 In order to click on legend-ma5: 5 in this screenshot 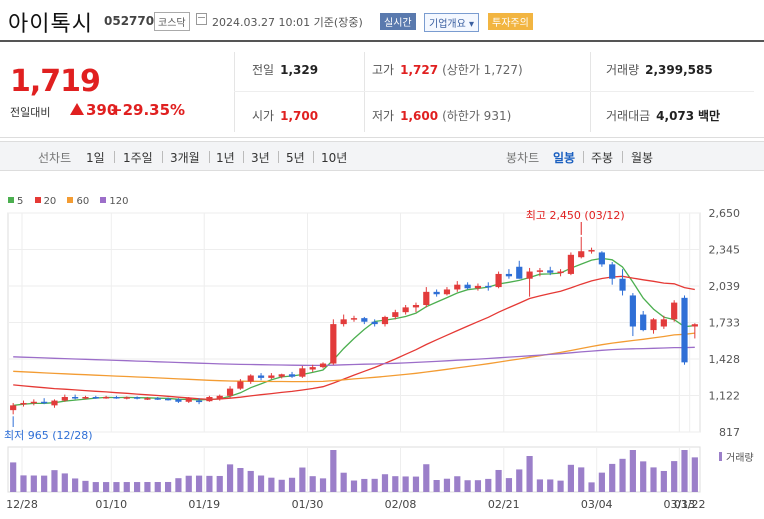, I will do `click(15, 201)`.